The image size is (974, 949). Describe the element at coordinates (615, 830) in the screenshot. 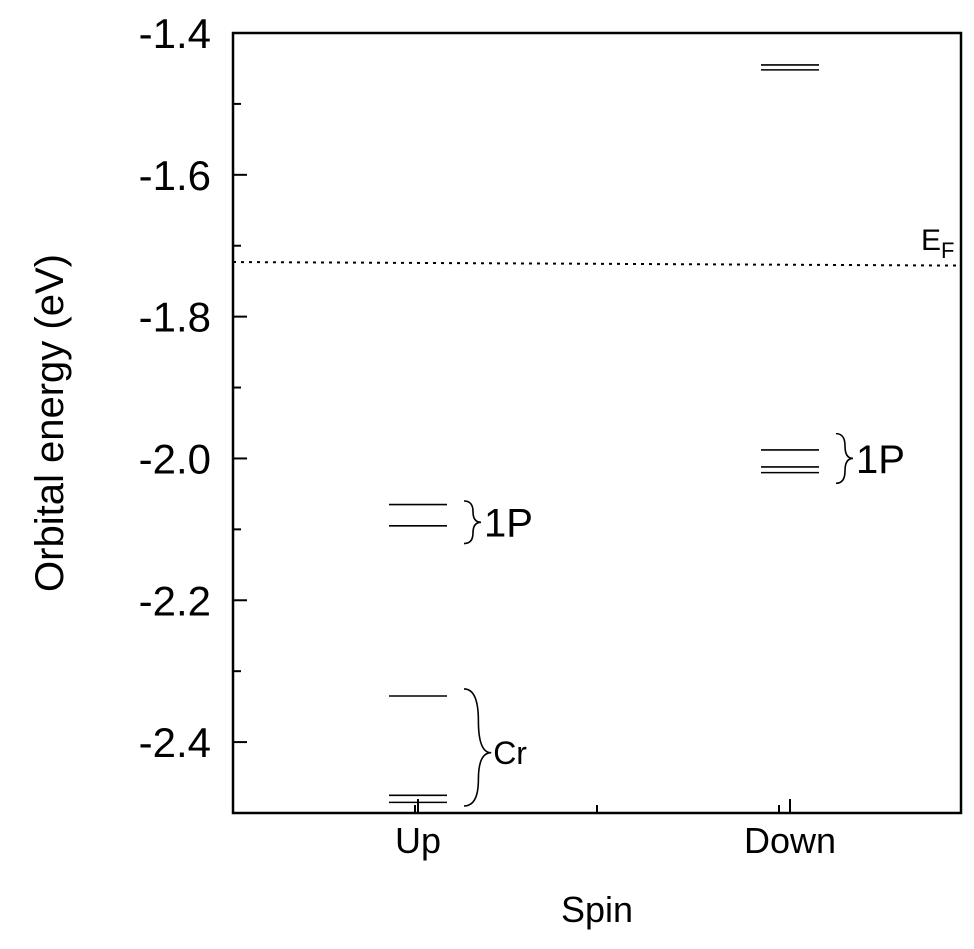

I see `x-axis-ticks: Up Down` at that location.